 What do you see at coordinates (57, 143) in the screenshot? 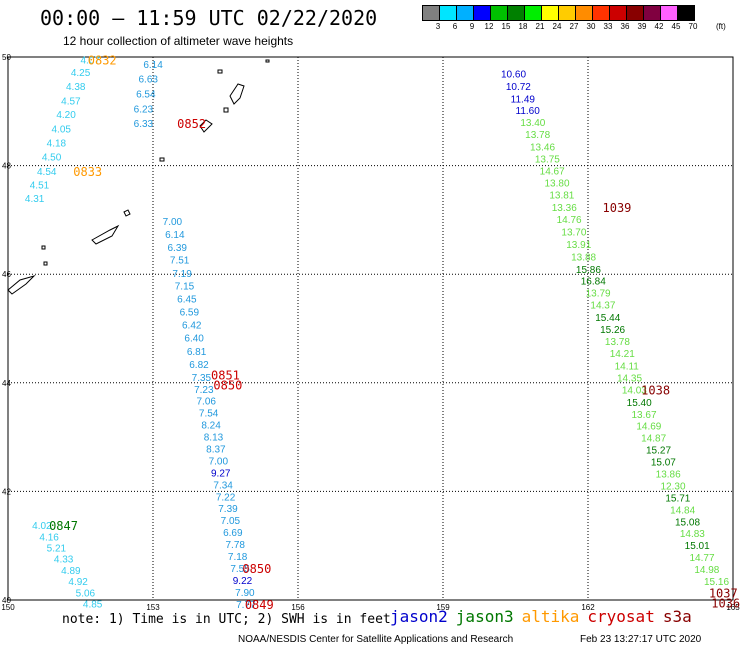
I see `wave-height-value: 4.18` at bounding box center [57, 143].